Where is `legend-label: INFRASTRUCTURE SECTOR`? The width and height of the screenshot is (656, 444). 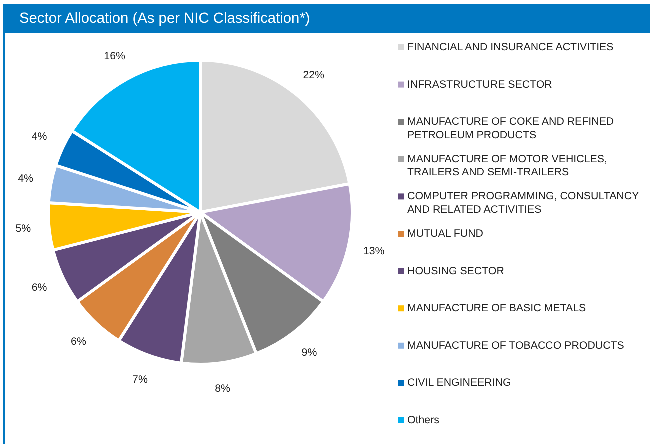
legend-label: INFRASTRUCTURE SECTOR is located at coordinates (480, 84).